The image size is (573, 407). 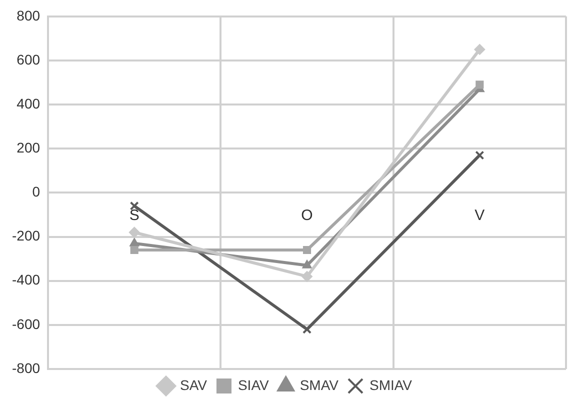 I want to click on y-tick-label: -600, so click(x=26, y=324).